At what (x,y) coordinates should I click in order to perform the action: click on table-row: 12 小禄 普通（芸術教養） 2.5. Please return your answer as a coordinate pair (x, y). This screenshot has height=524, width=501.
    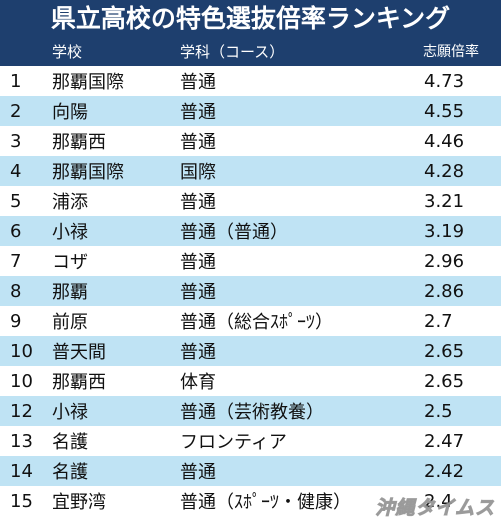
    Looking at the image, I should click on (250, 411).